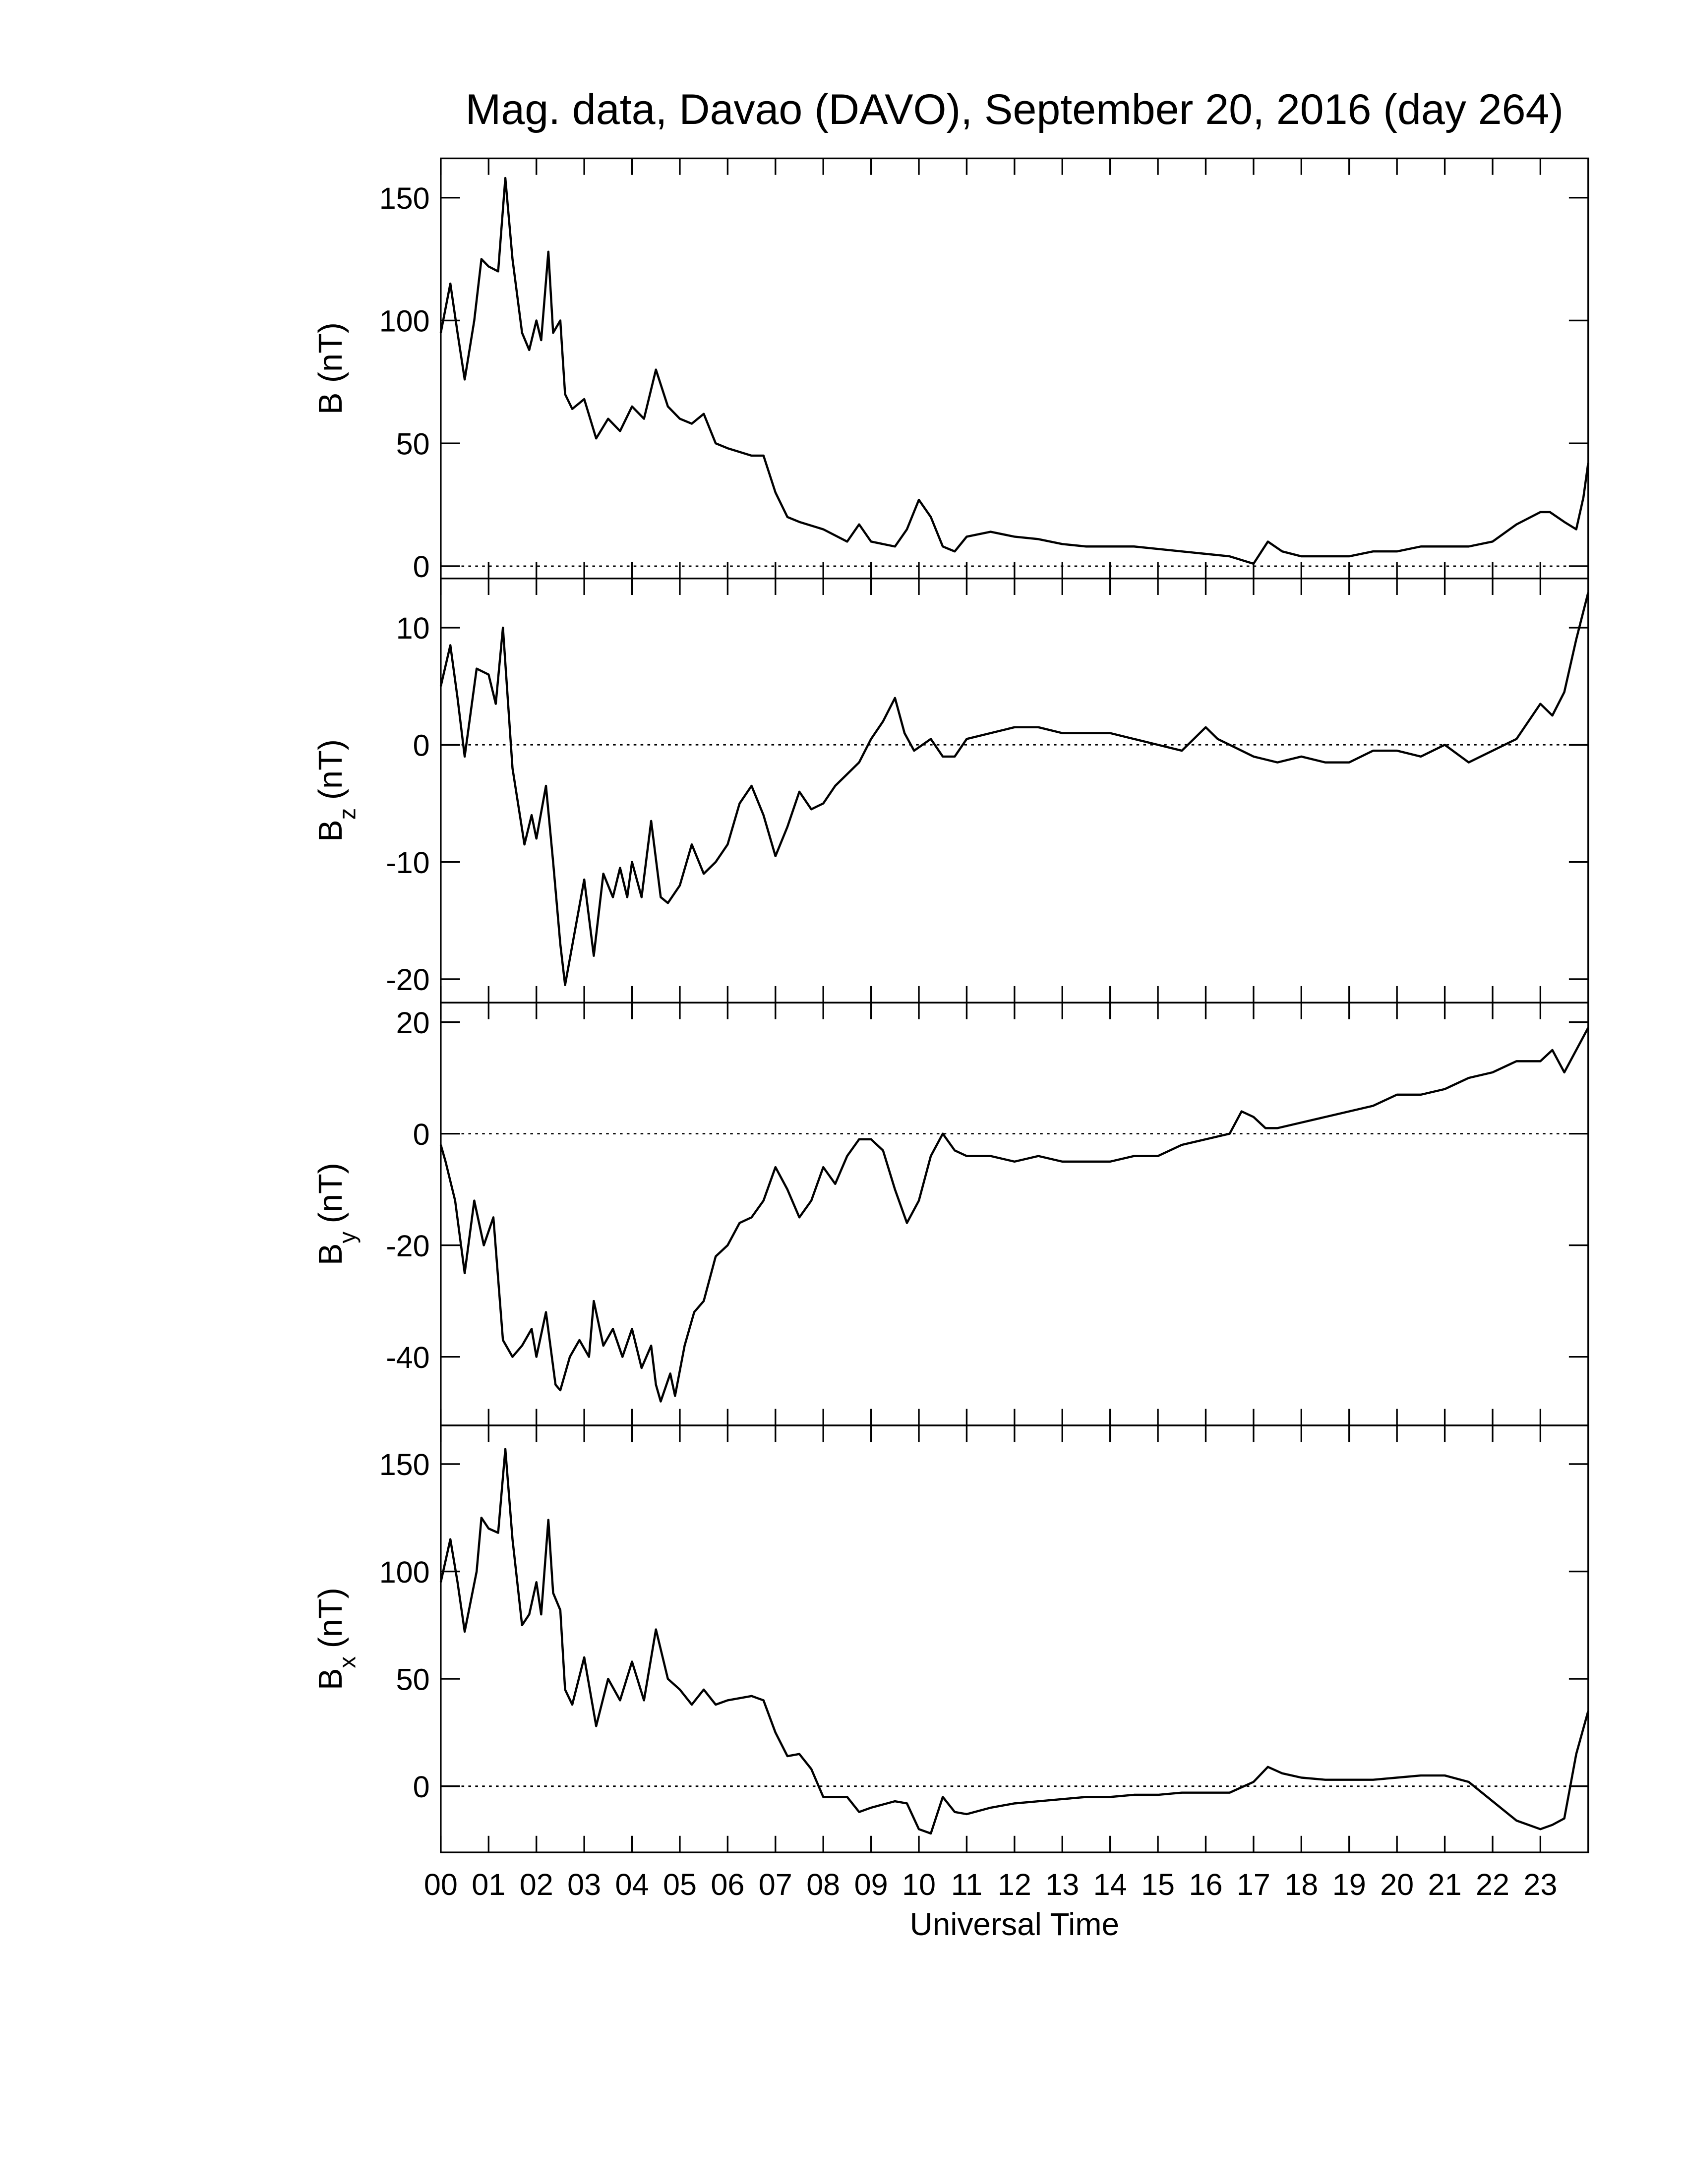 Image resolution: width=1686 pixels, height=2184 pixels. I want to click on x-tick-label: 18, so click(1301, 1884).